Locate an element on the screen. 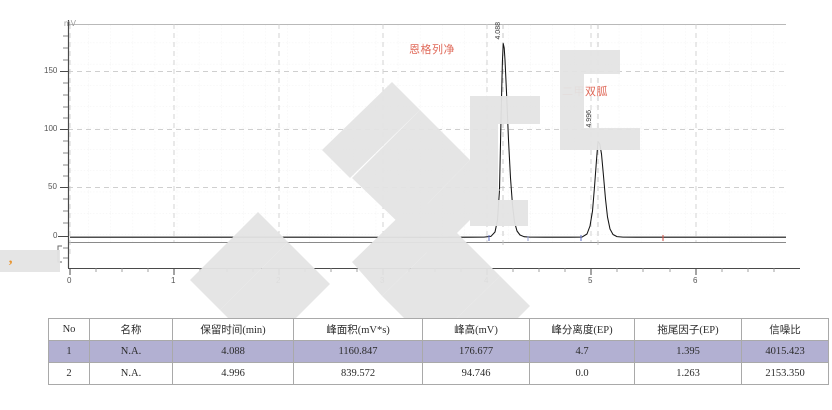 The height and width of the screenshot is (410, 832). y-tick-label-0: 0 is located at coordinates (55, 235).